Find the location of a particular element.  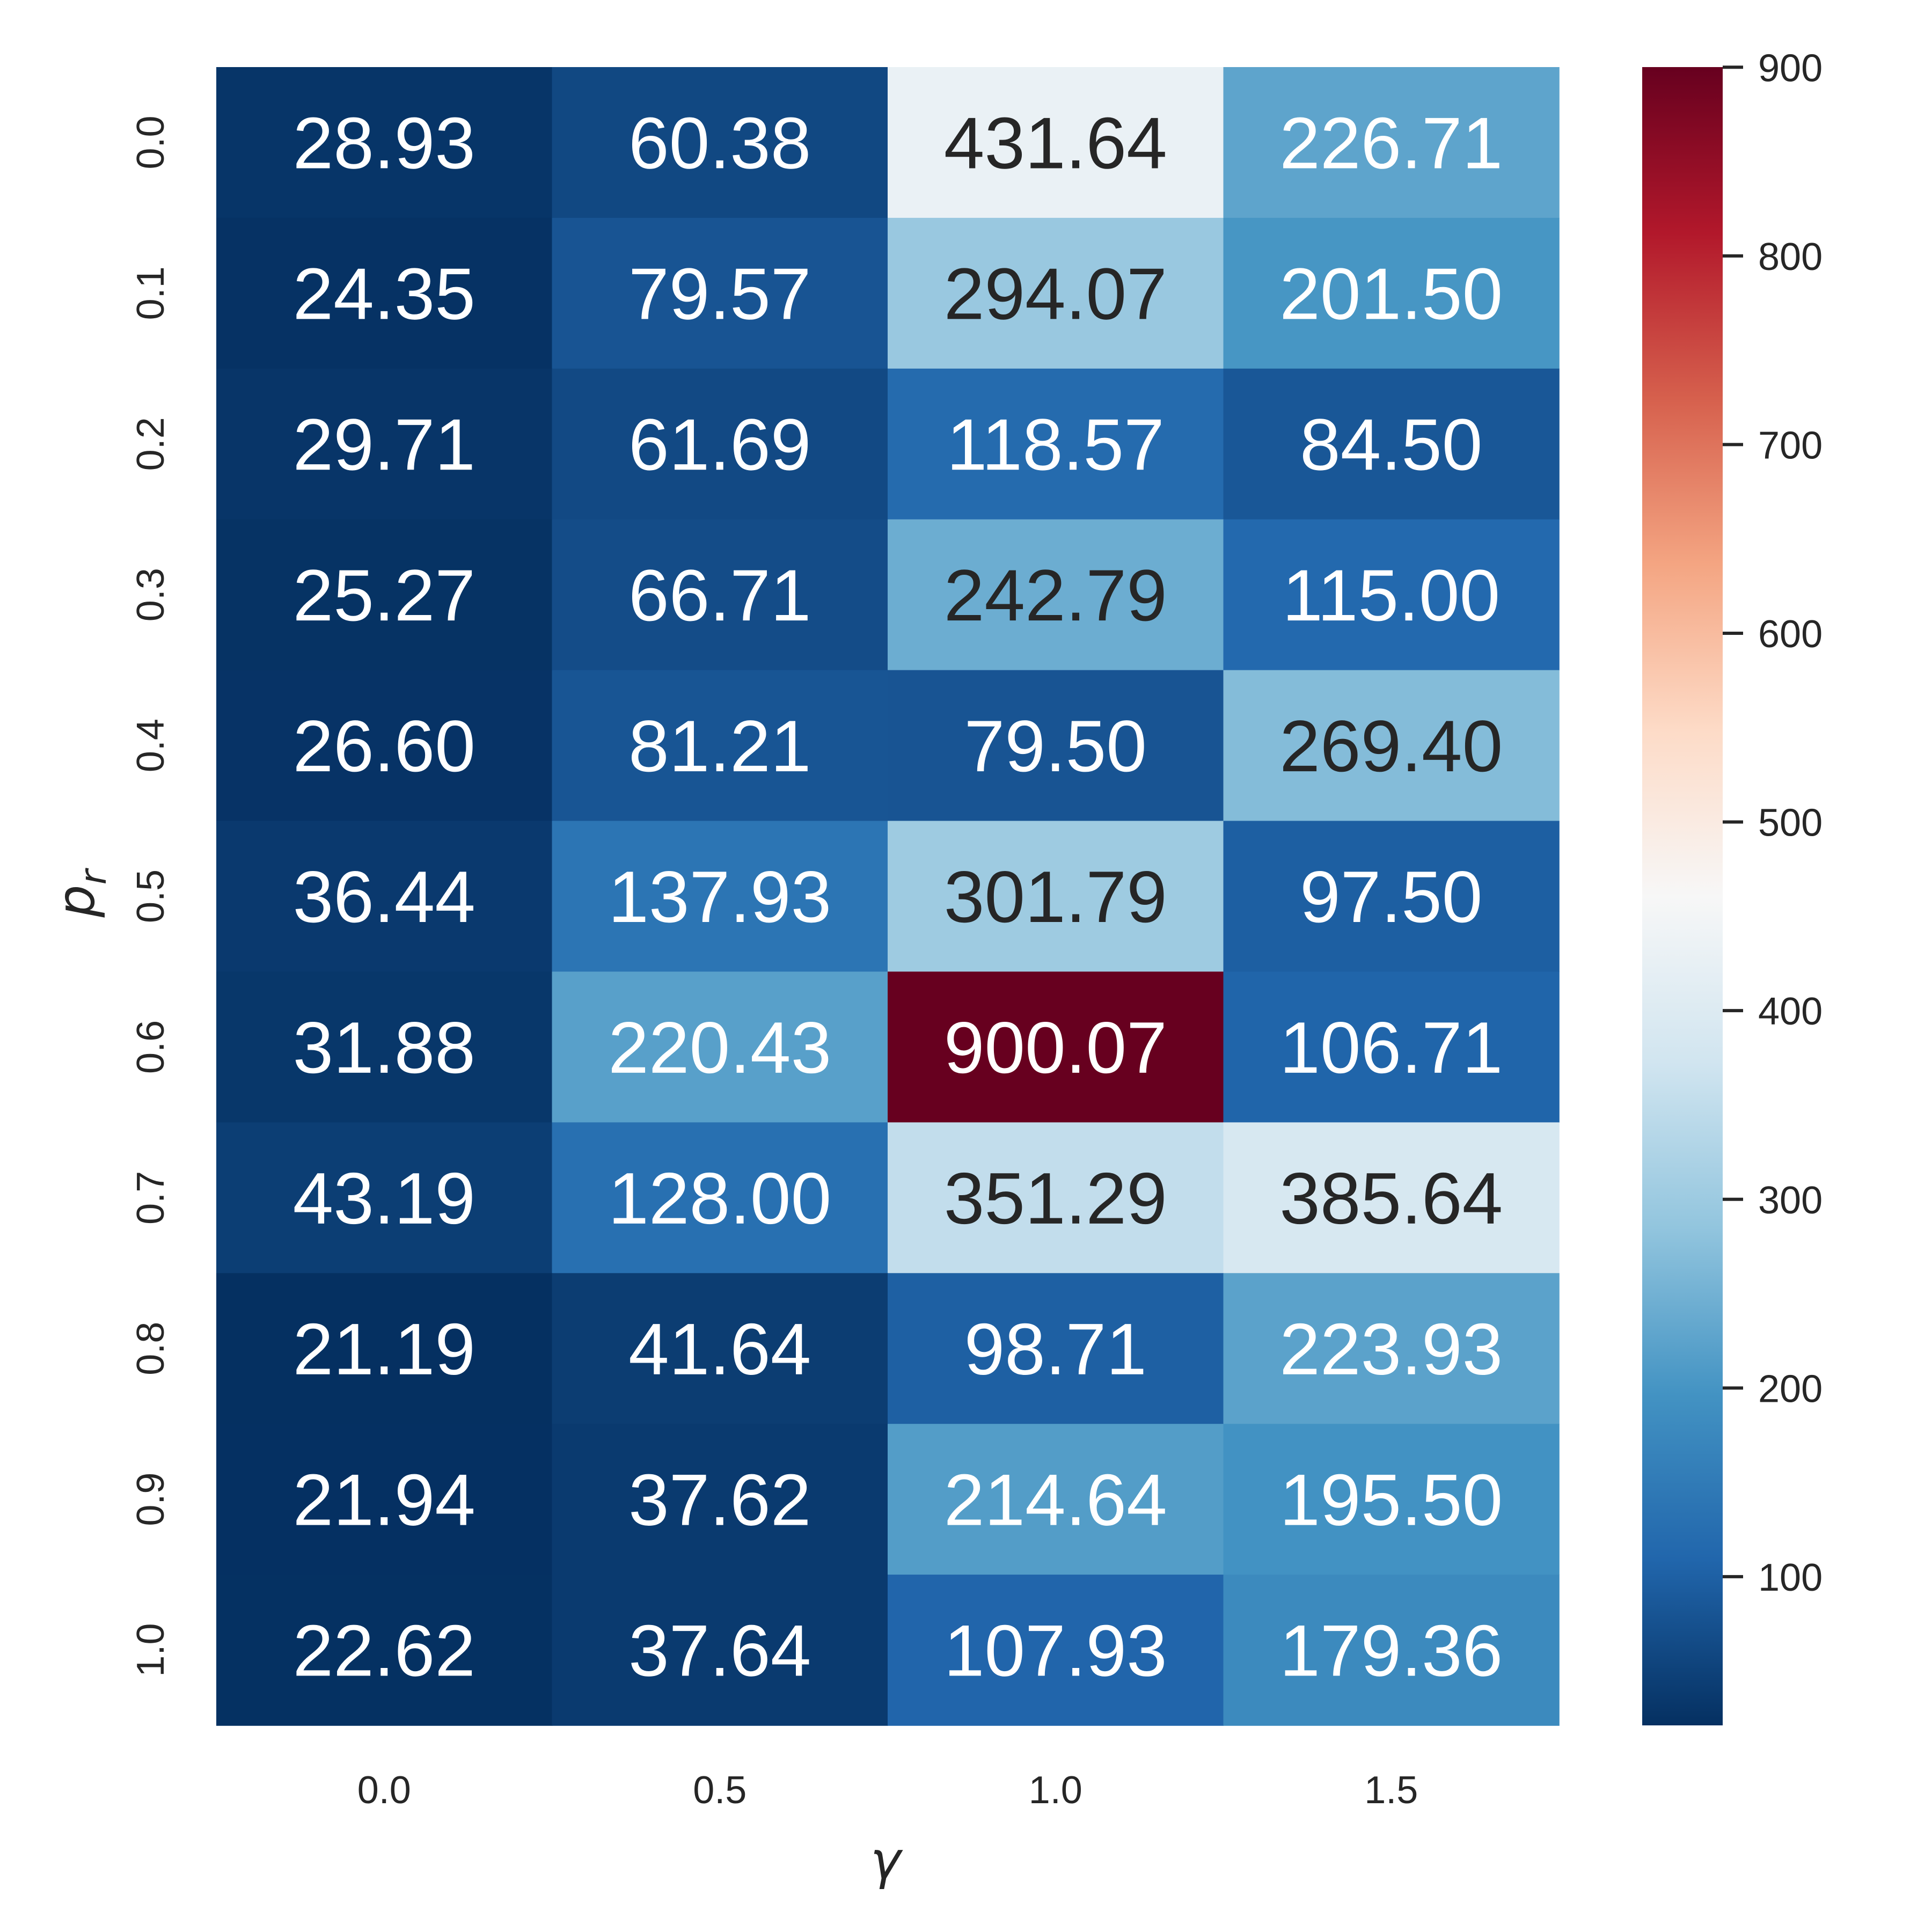

heatmap-cell-label: 66.71 is located at coordinates (719, 595).